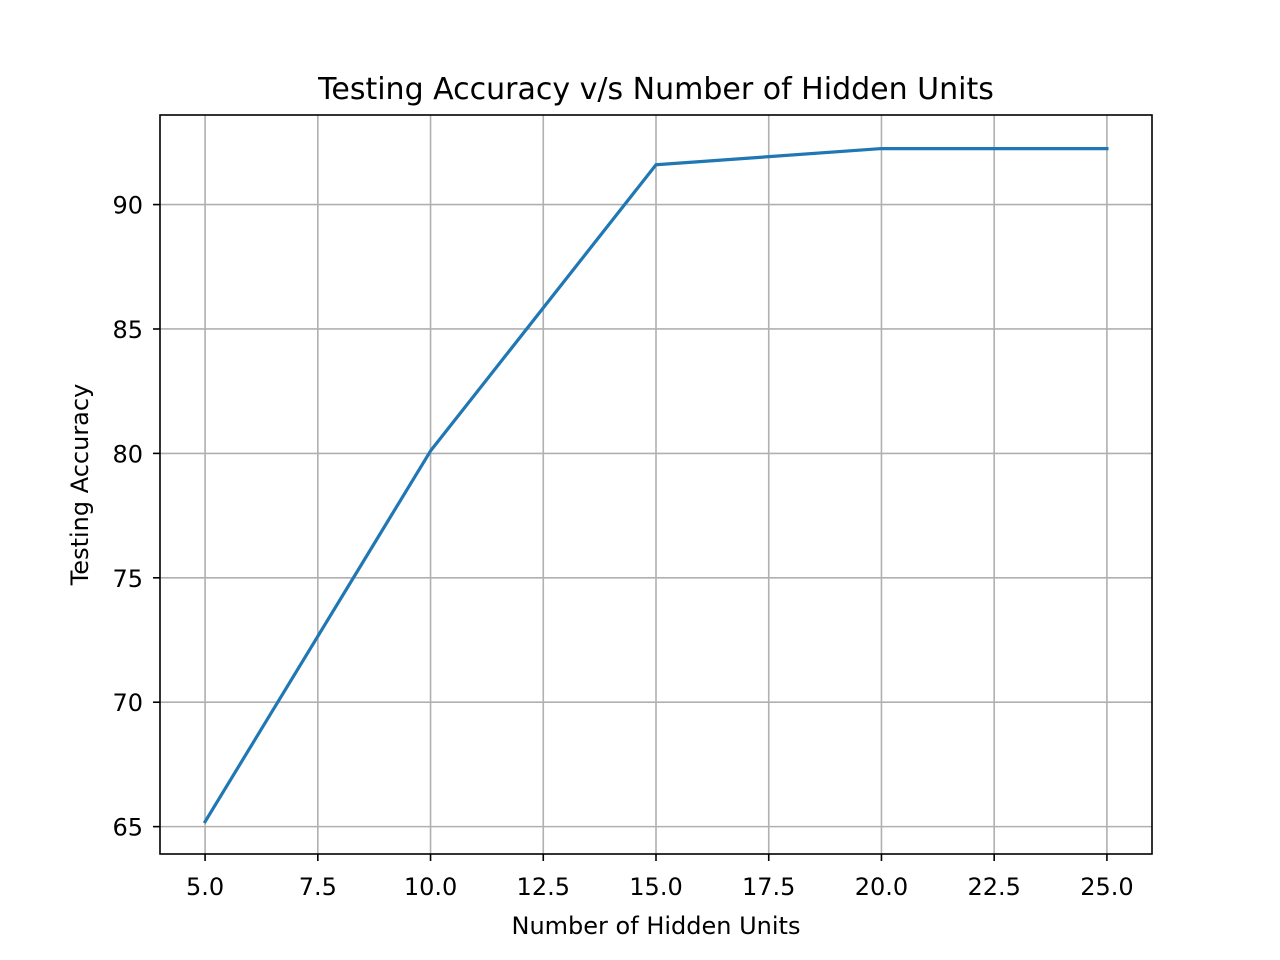  What do you see at coordinates (127, 579) in the screenshot?
I see `y-tick-label: 75` at bounding box center [127, 579].